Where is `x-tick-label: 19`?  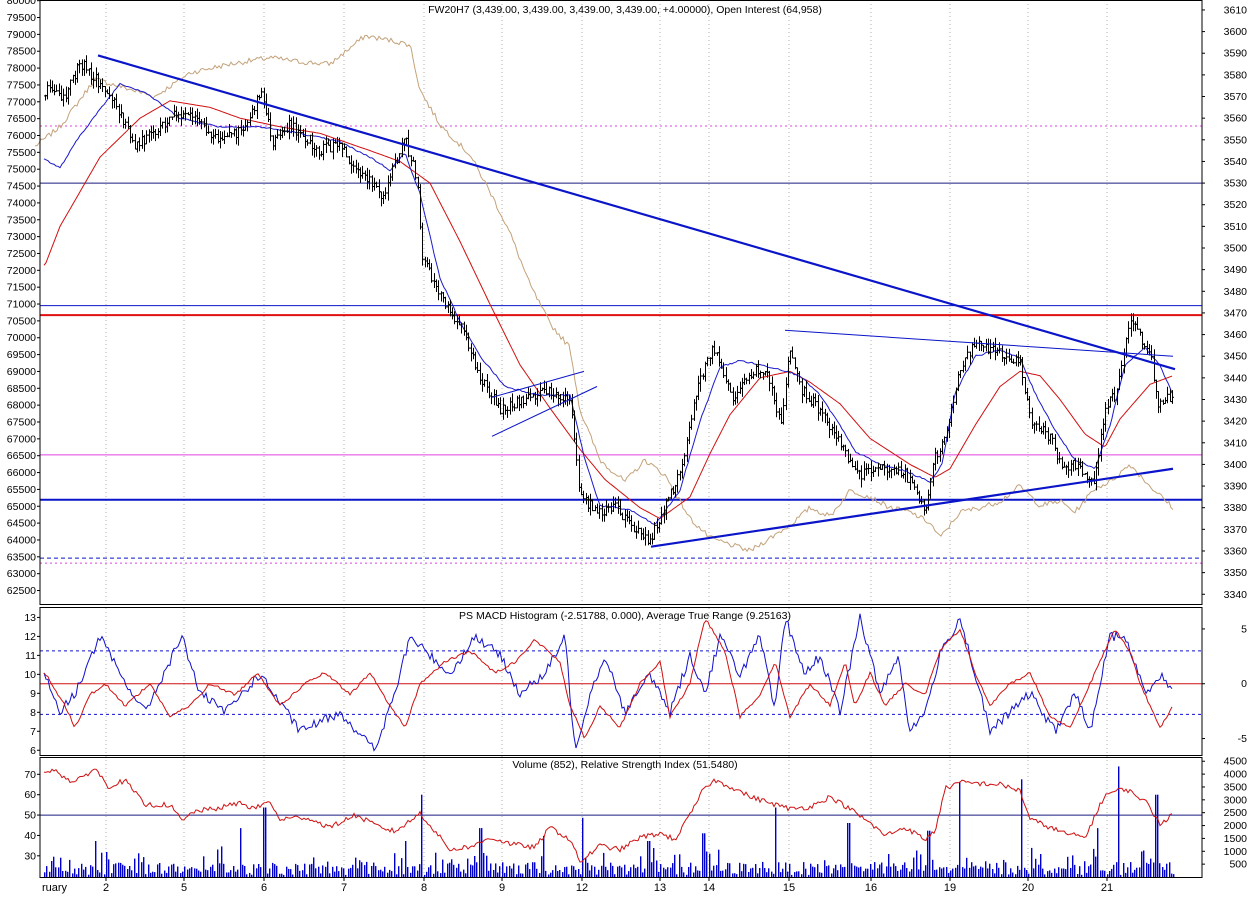
x-tick-label: 19 is located at coordinates (950, 888).